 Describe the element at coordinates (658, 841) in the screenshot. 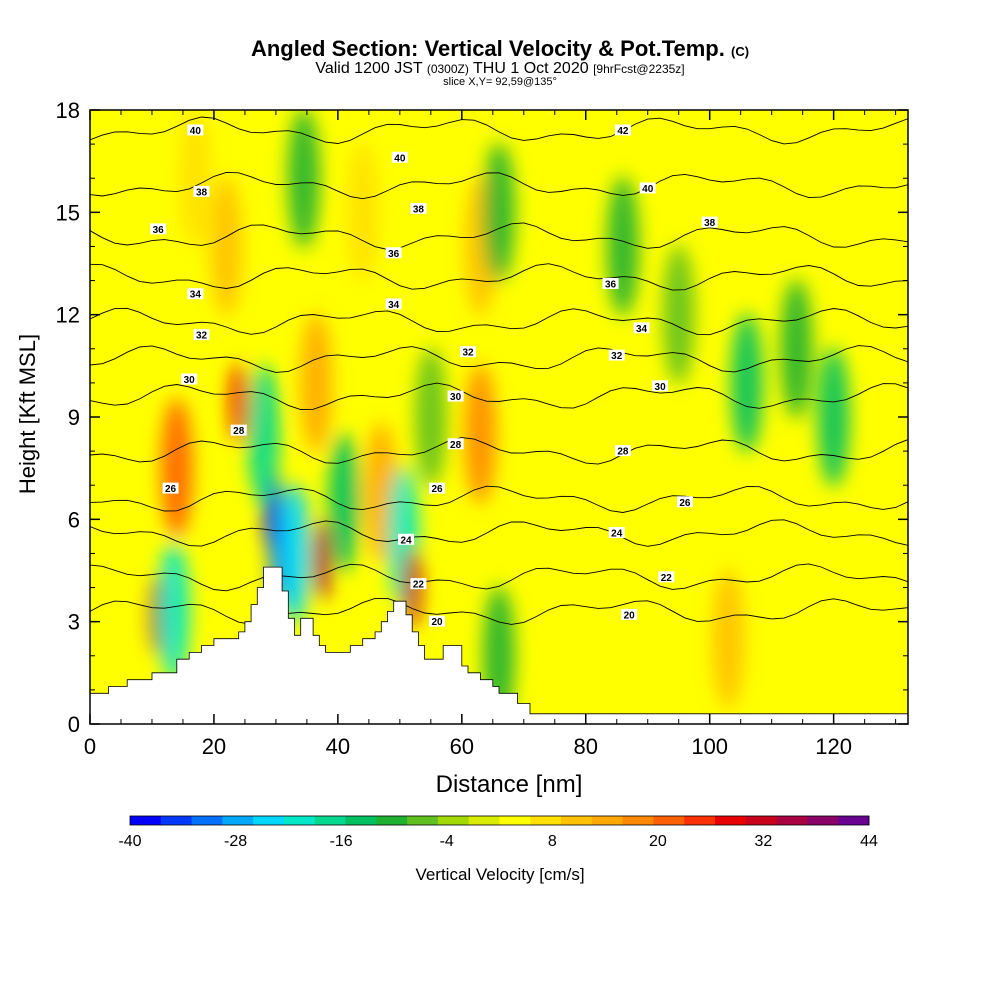

I see `colorbar-tick-label: 20` at that location.